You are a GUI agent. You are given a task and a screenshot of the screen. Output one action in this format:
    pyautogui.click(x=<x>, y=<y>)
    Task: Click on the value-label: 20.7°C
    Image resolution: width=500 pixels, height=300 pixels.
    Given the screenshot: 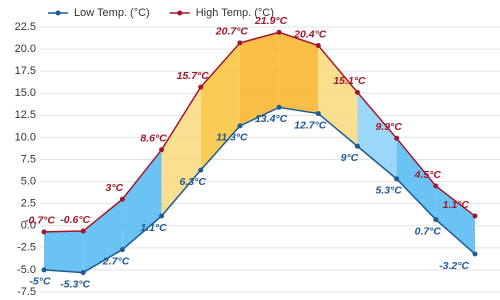 What is the action you would take?
    pyautogui.click(x=232, y=32)
    